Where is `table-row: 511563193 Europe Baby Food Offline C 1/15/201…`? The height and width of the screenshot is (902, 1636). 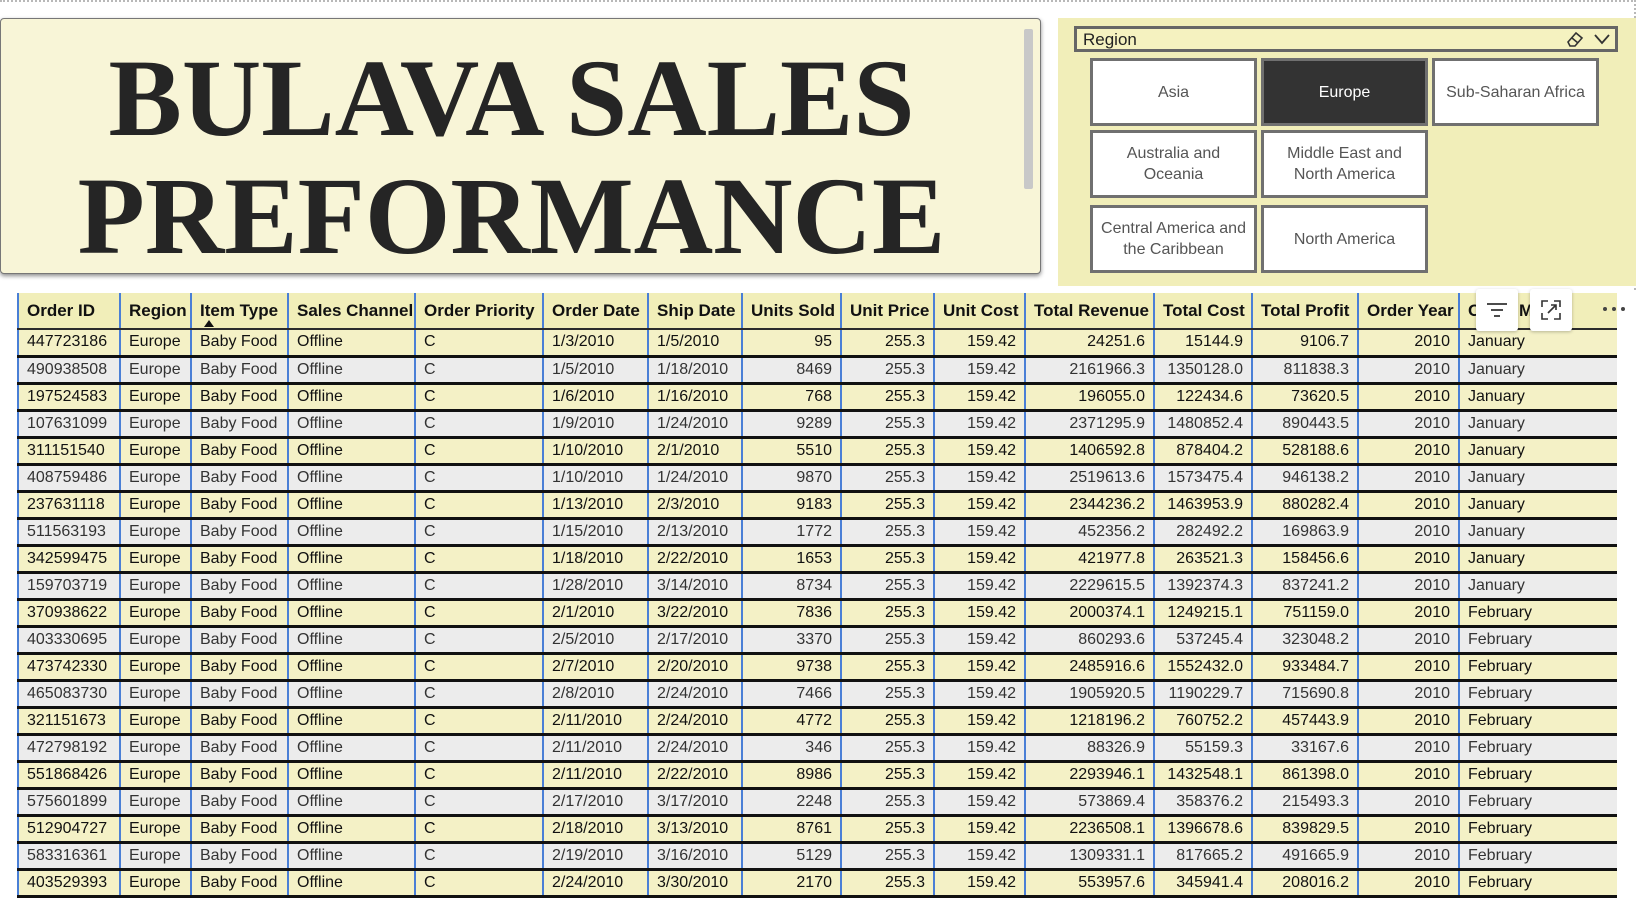
table-row: 511563193 Europe Baby Food Offline C 1/15/201… is located at coordinates (817, 532).